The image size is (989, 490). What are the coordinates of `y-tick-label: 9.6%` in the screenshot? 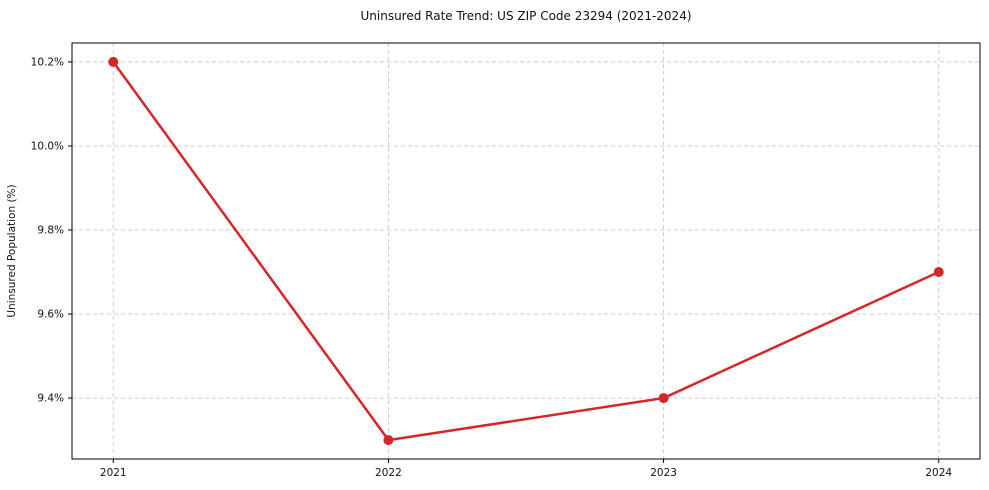 It's located at (50, 315).